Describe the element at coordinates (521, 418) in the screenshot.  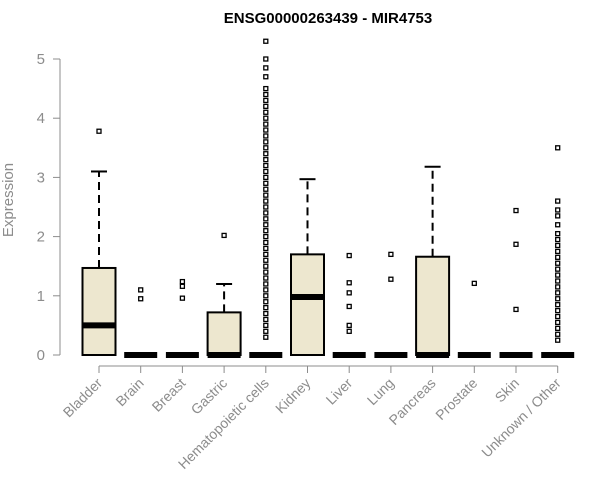
I see `x-tick-label: Unknown / Other` at that location.